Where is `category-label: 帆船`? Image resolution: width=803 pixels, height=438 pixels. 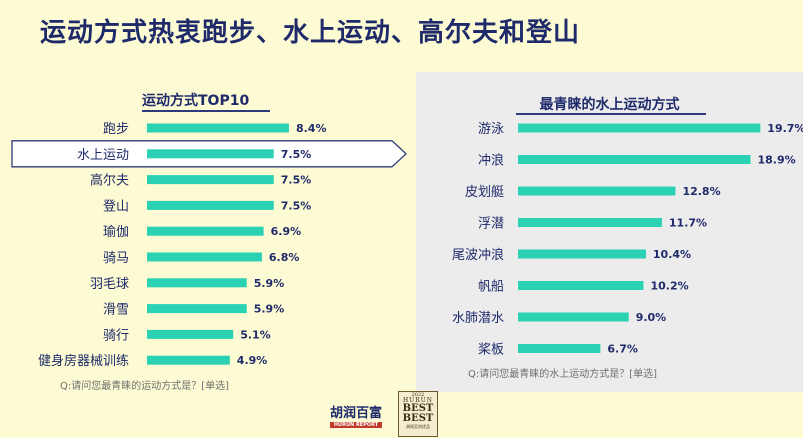 category-label: 帆船 is located at coordinates (491, 287).